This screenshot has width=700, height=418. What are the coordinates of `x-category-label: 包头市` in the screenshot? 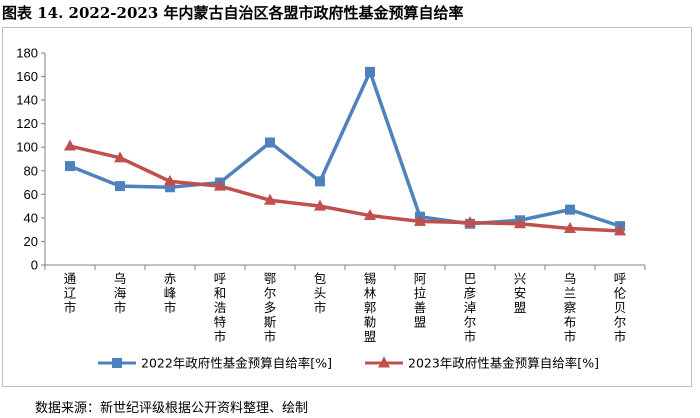 It's located at (320, 293).